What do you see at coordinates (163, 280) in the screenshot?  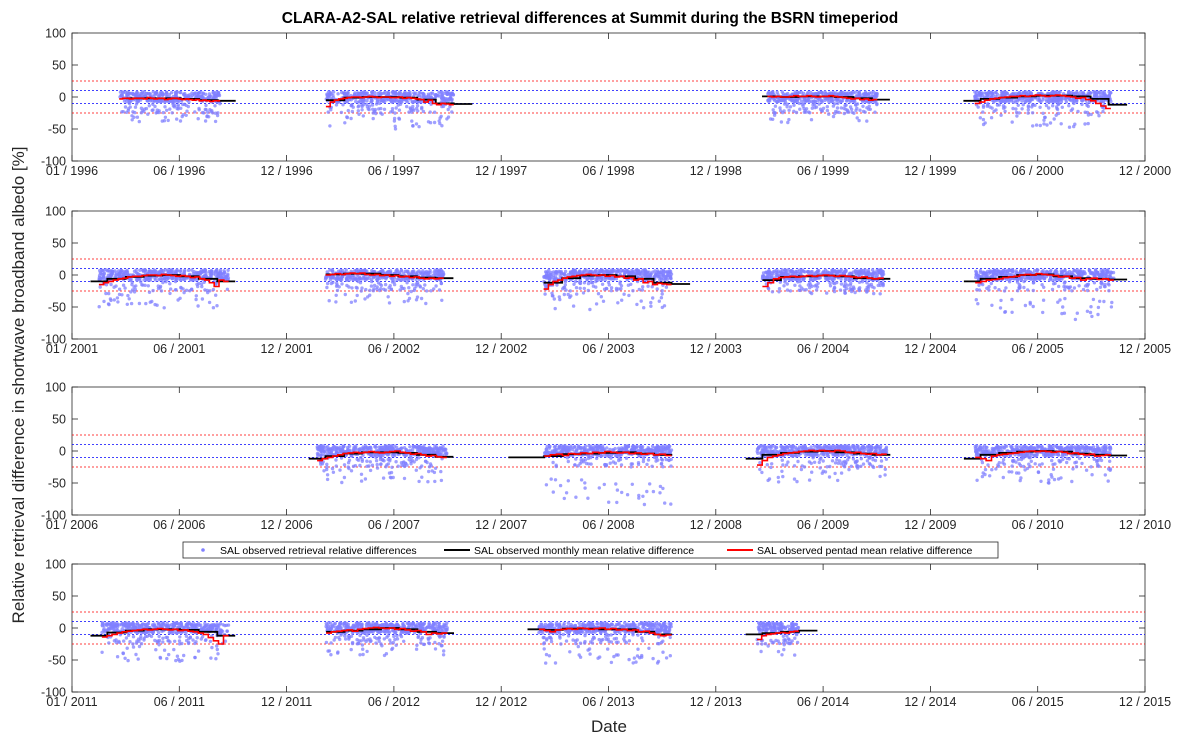 I see `pentad-mean-line` at bounding box center [163, 280].